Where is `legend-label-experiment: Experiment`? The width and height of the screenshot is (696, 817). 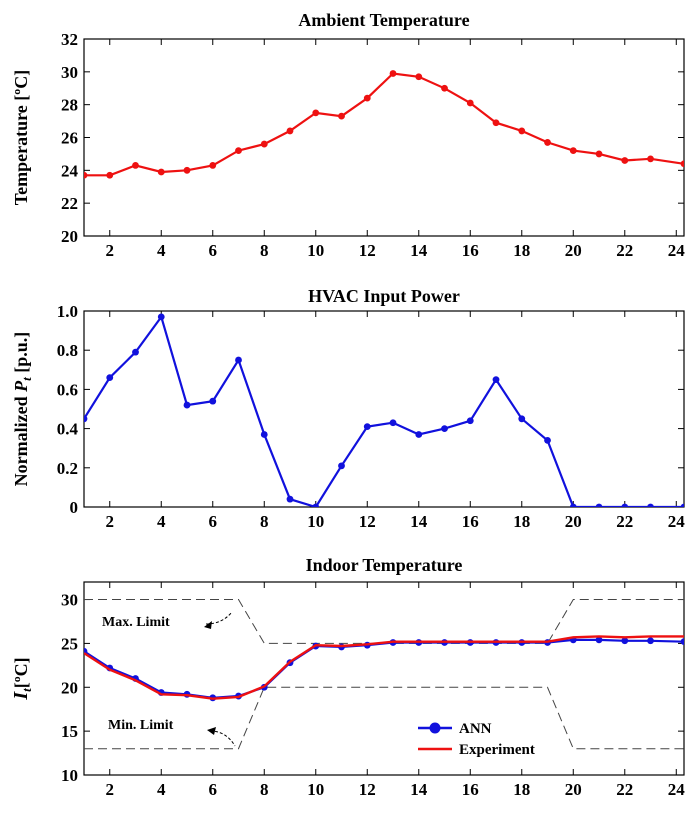
legend-label-experiment: Experiment is located at coordinates (497, 750).